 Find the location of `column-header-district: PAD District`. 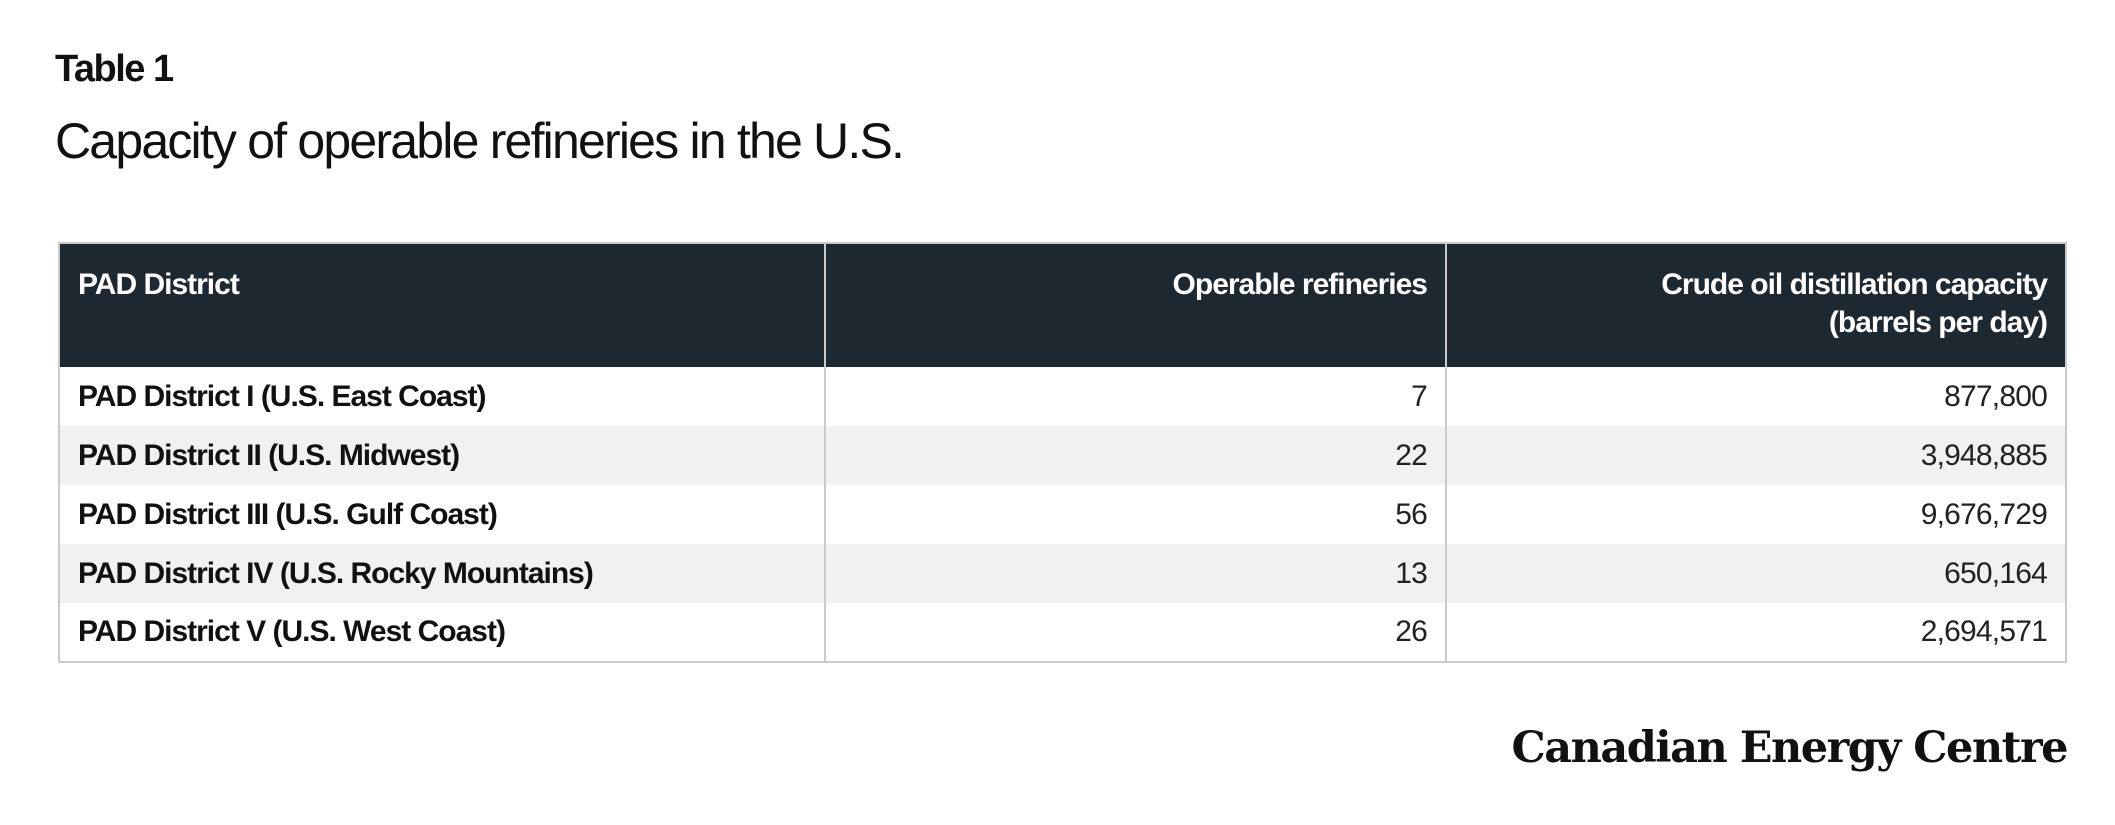

column-header-district: PAD District is located at coordinates (442, 305).